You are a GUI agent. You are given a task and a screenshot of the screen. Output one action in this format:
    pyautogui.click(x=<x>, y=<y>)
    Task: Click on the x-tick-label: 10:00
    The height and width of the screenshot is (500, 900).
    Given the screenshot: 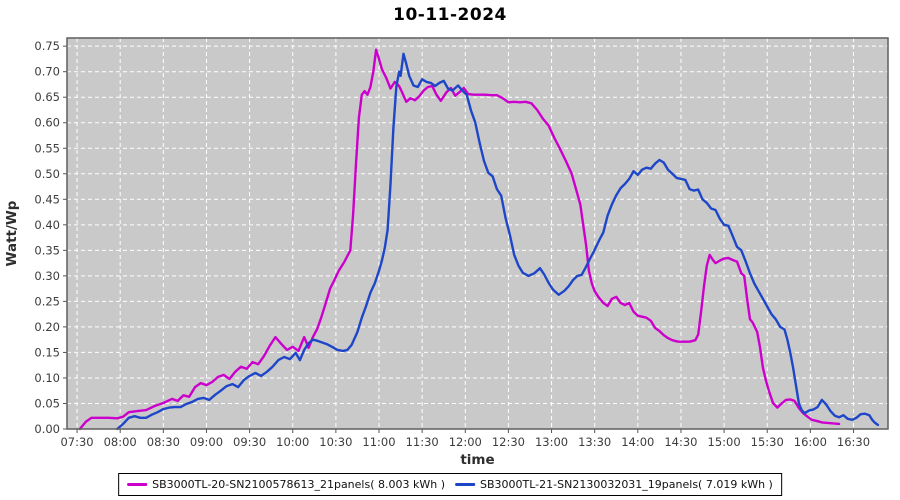 What is the action you would take?
    pyautogui.click(x=292, y=442)
    